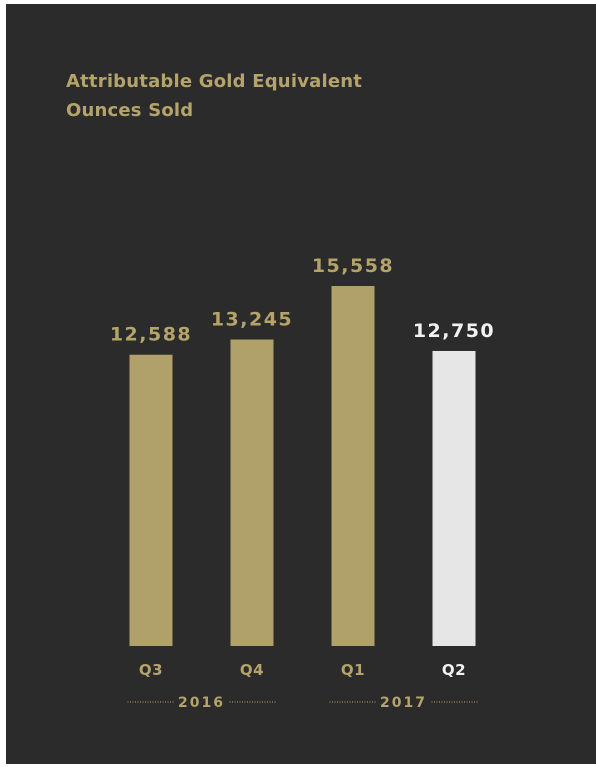  Describe the element at coordinates (214, 96) in the screenshot. I see `chart-title: Attributable Gold Equivalent Ounces Sold` at that location.